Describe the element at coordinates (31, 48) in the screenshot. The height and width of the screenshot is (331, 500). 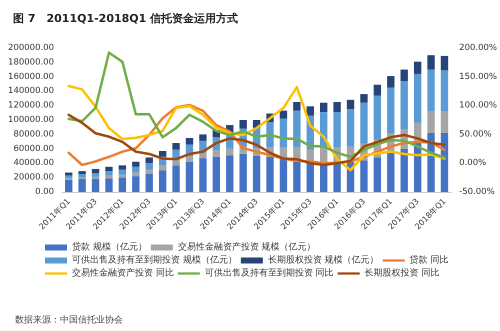
I see `y-tick-label: 200000.00` at that location.